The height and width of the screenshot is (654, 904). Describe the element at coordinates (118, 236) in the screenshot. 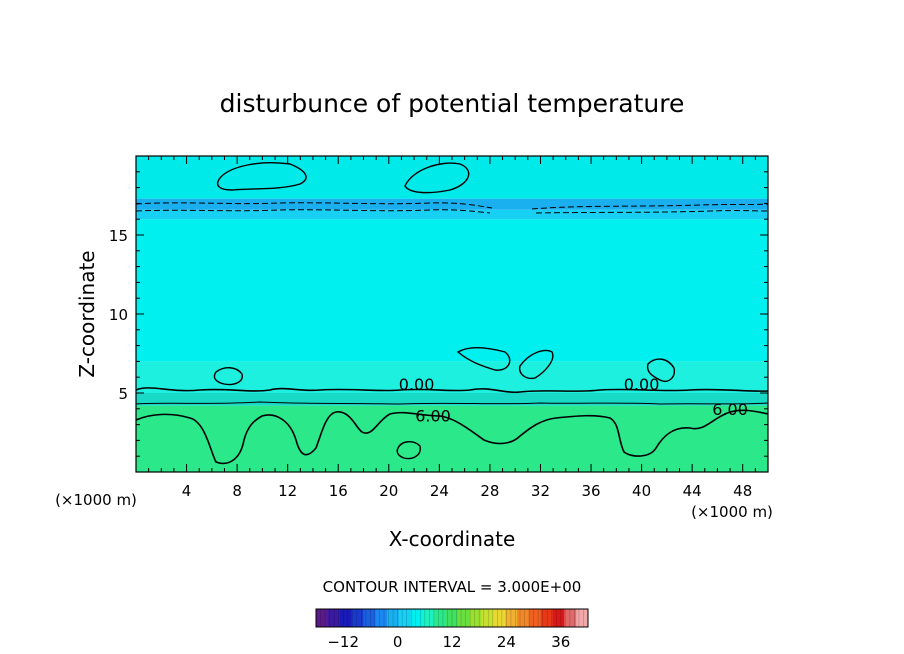

I see `y-tick-label-2: 15` at that location.